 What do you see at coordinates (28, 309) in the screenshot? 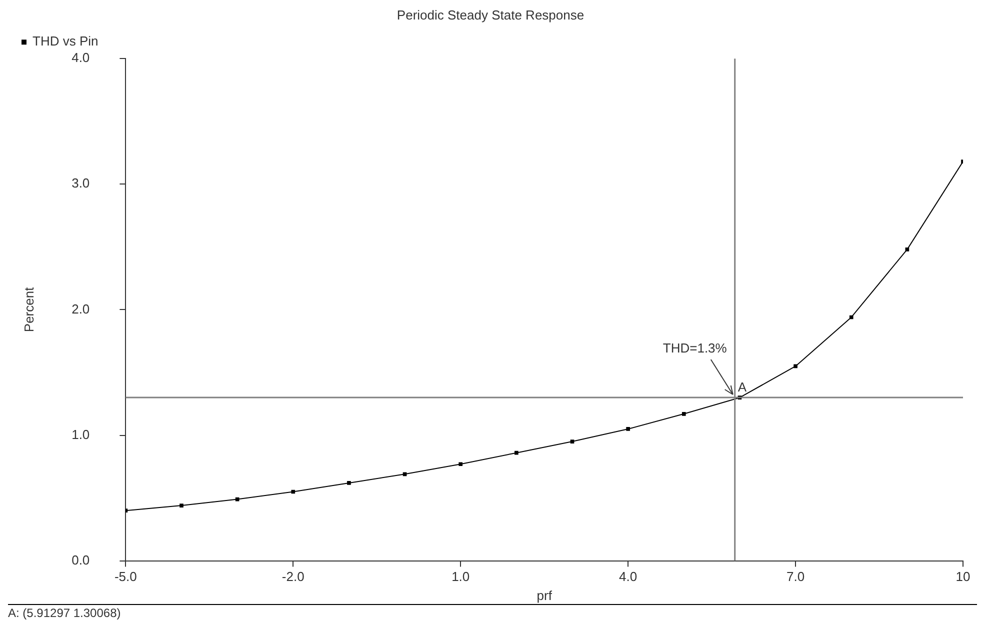
I see `y-axis-title: Percent` at bounding box center [28, 309].